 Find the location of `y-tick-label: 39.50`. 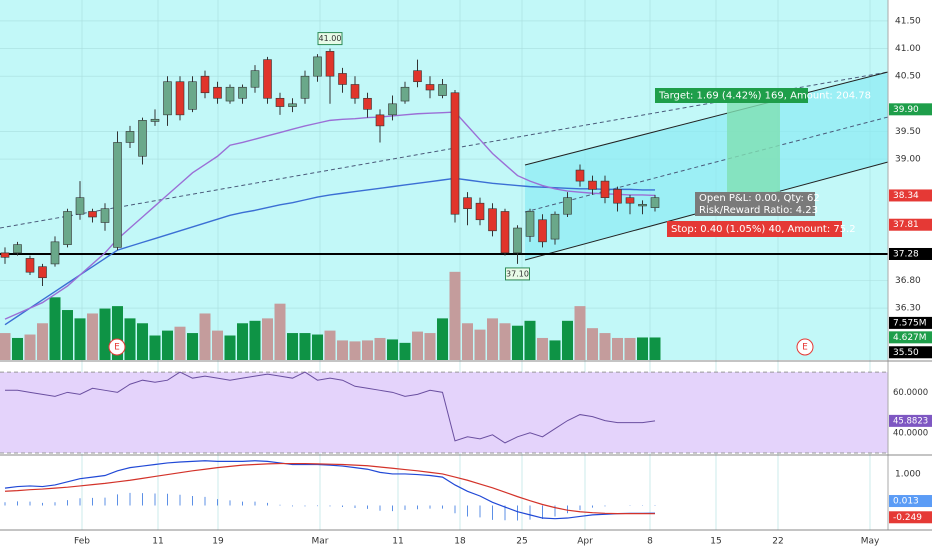

y-tick-label: 39.50 is located at coordinates (908, 132).